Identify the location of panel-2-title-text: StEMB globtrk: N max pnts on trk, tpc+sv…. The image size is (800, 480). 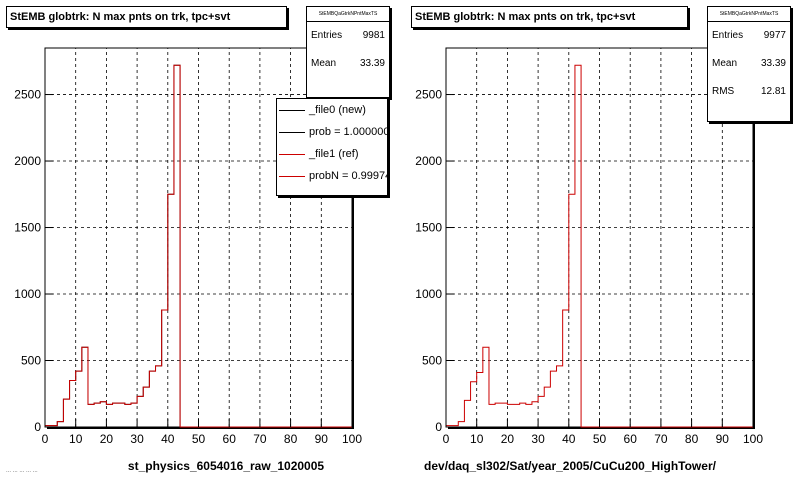
(525, 17).